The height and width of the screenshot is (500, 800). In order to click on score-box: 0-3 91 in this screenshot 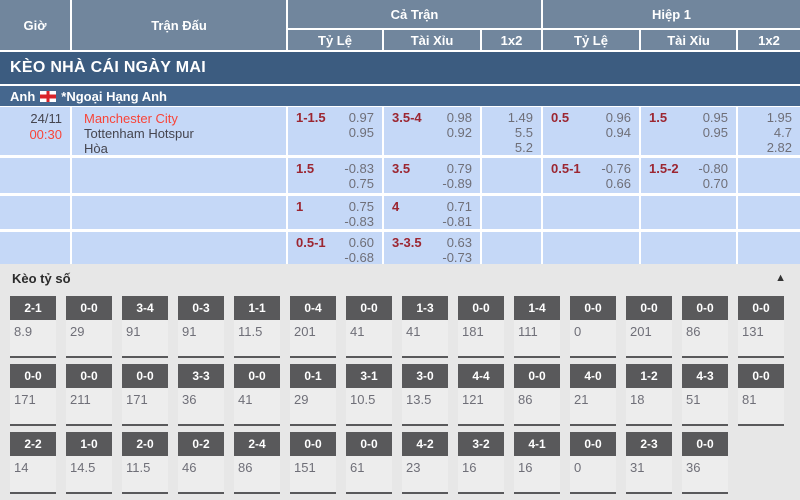, I will do `click(201, 327)`.